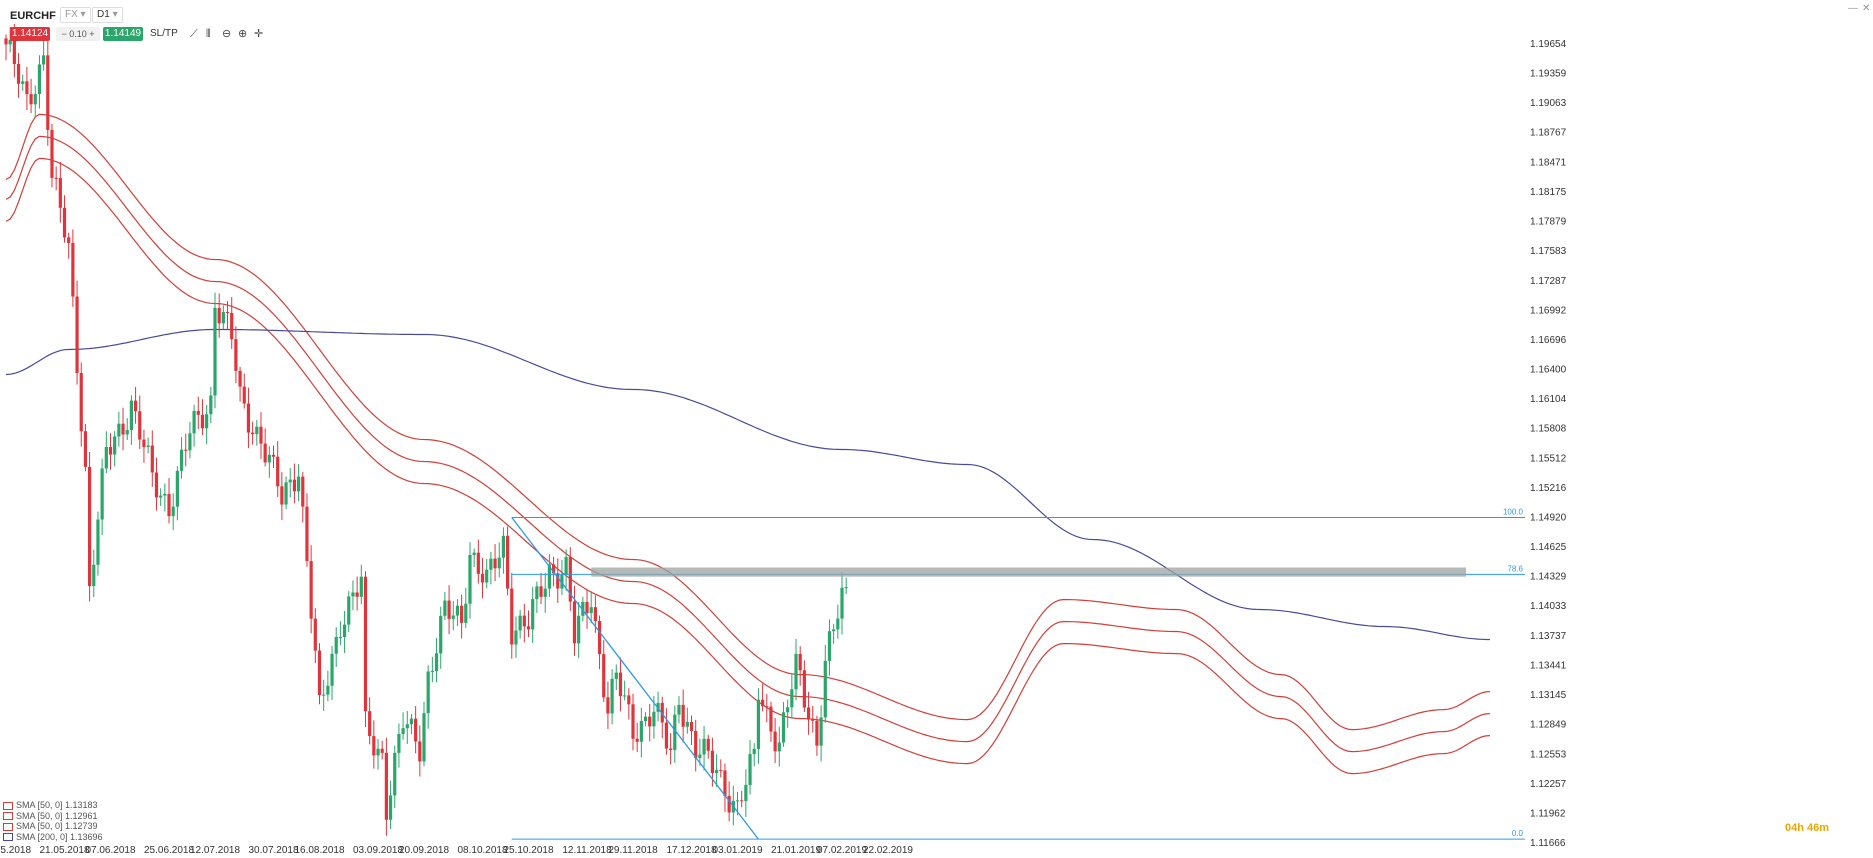 This screenshot has width=1873, height=858. Describe the element at coordinates (1548, 429) in the screenshot. I see `y-tick-label: 1.15808` at that location.